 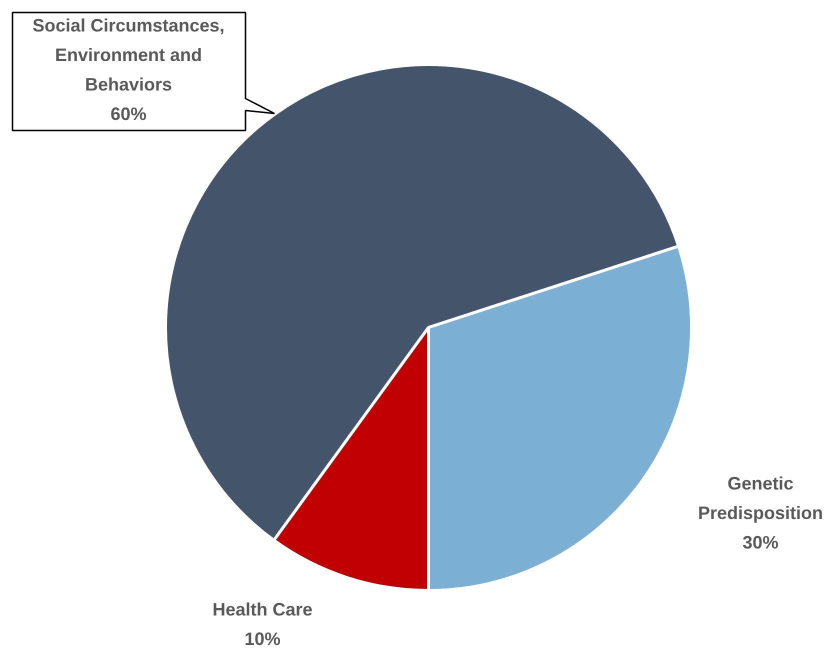 I want to click on data-label: 10%, so click(x=262, y=638).